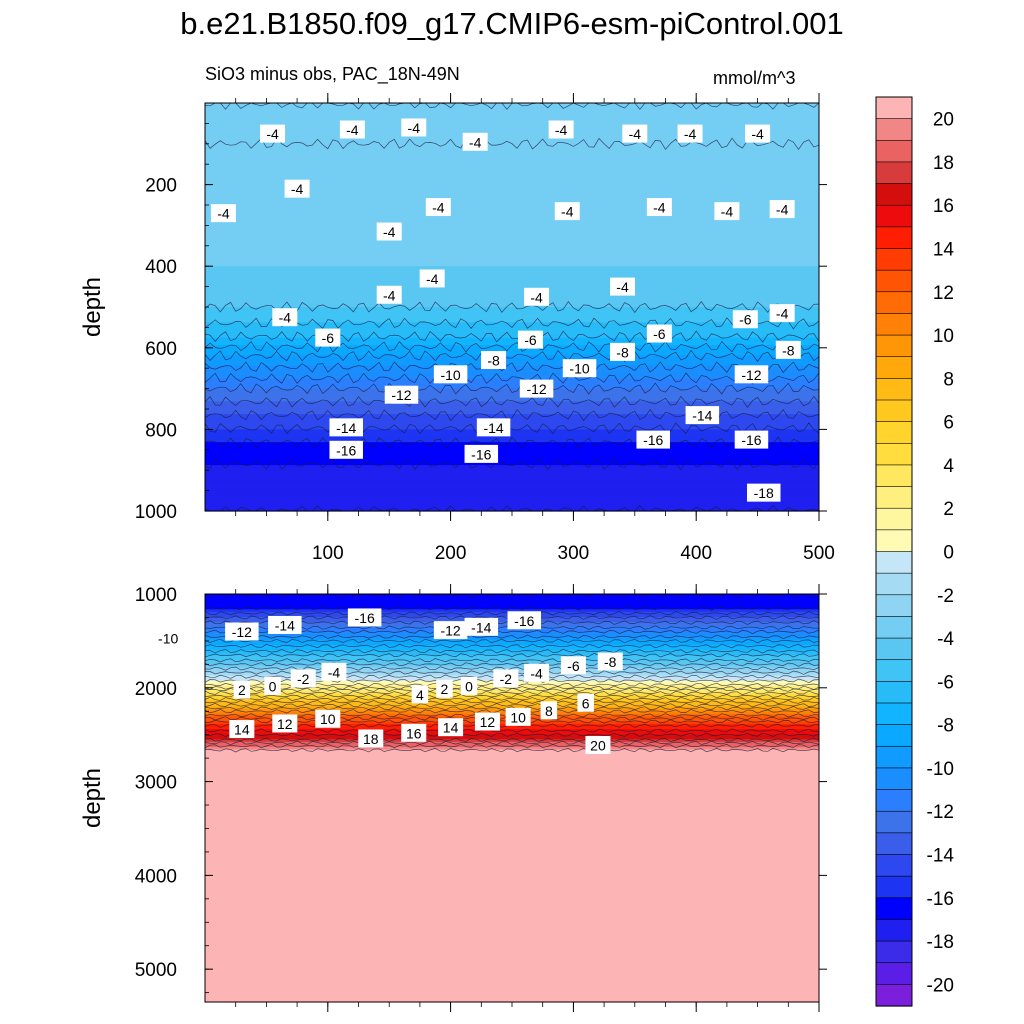  What do you see at coordinates (948, 509) in the screenshot?
I see `colorbar-tick-label: 2` at bounding box center [948, 509].